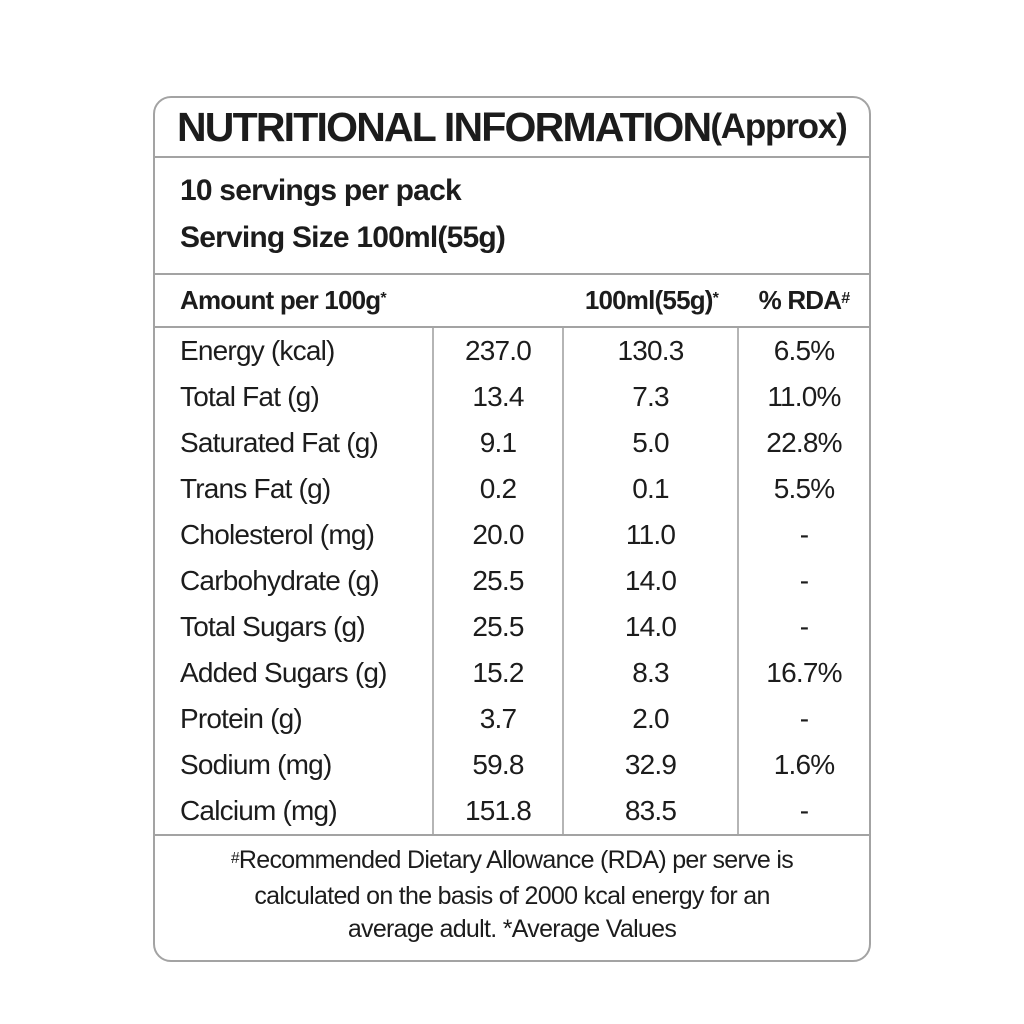 This screenshot has height=1024, width=1024. What do you see at coordinates (804, 396) in the screenshot?
I see `value-rda: 11.0%` at bounding box center [804, 396].